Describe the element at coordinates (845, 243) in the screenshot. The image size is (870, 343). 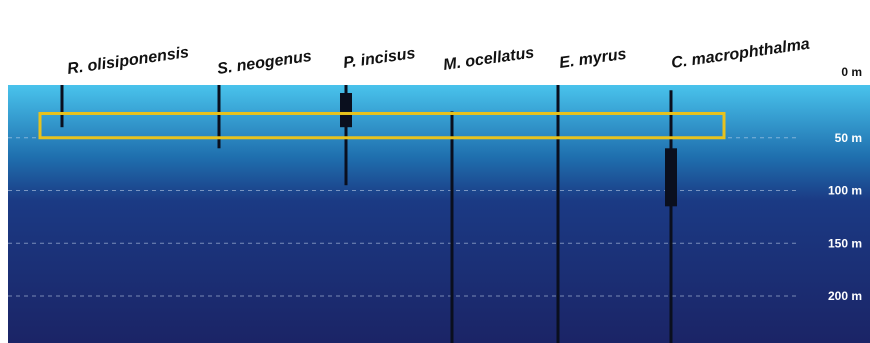
I see `depth-label: 150 m` at that location.